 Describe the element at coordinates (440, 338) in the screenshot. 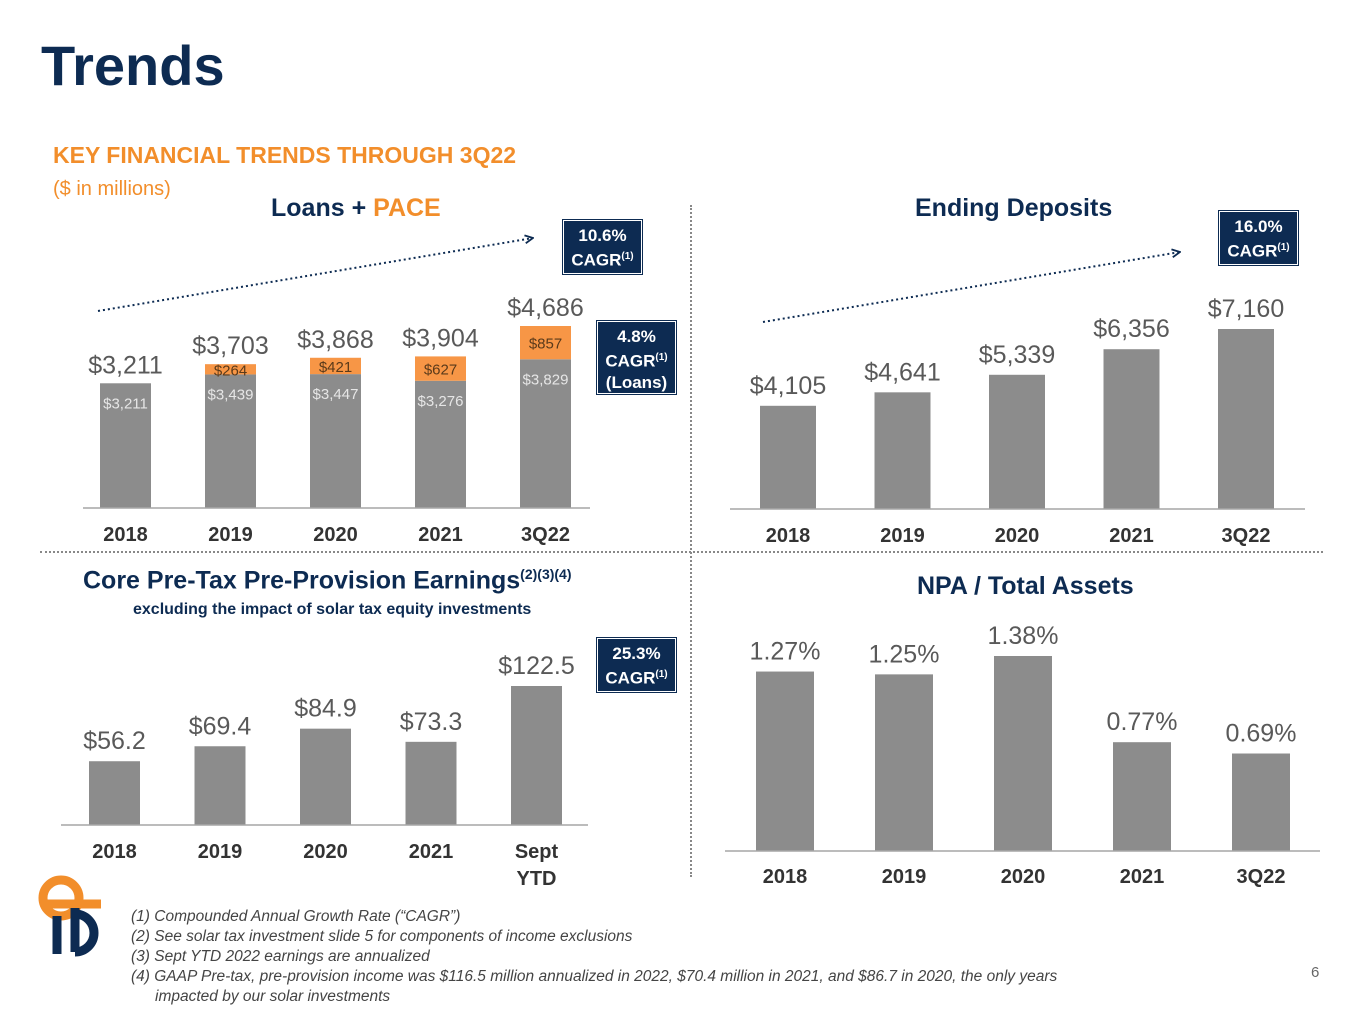

I see `total-label: $3,904` at that location.